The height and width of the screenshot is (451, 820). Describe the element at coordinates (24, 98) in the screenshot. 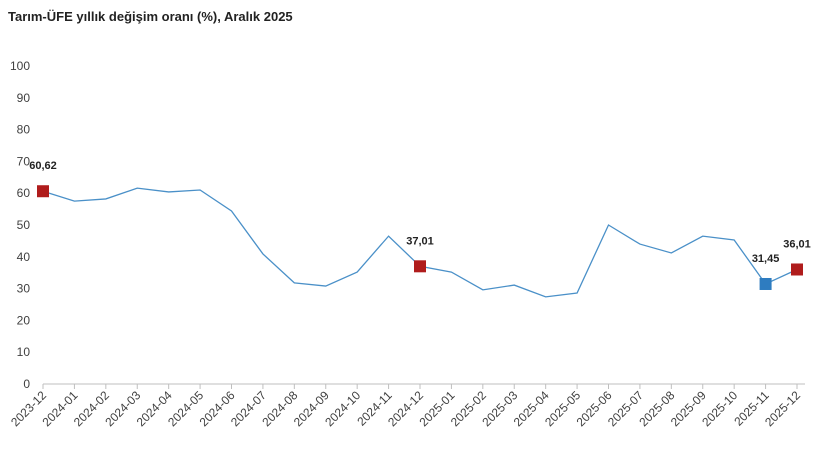

I see `y-tick-label: 90` at that location.